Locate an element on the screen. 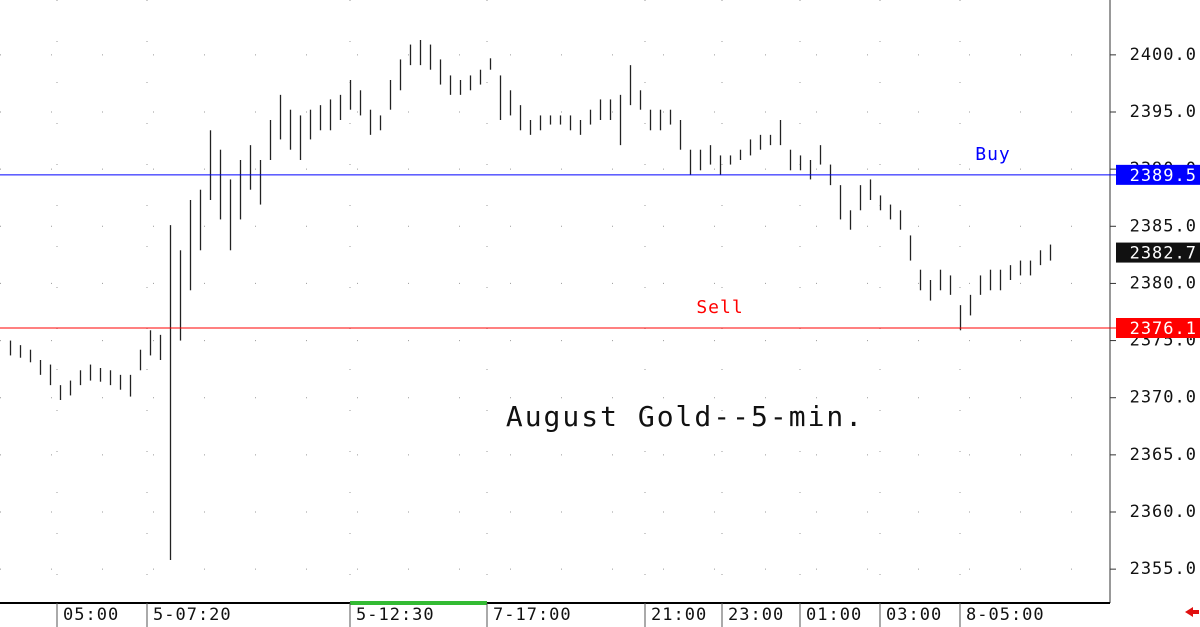 The image size is (1200, 627). x-tick-label: 5-12:30 is located at coordinates (395, 615).